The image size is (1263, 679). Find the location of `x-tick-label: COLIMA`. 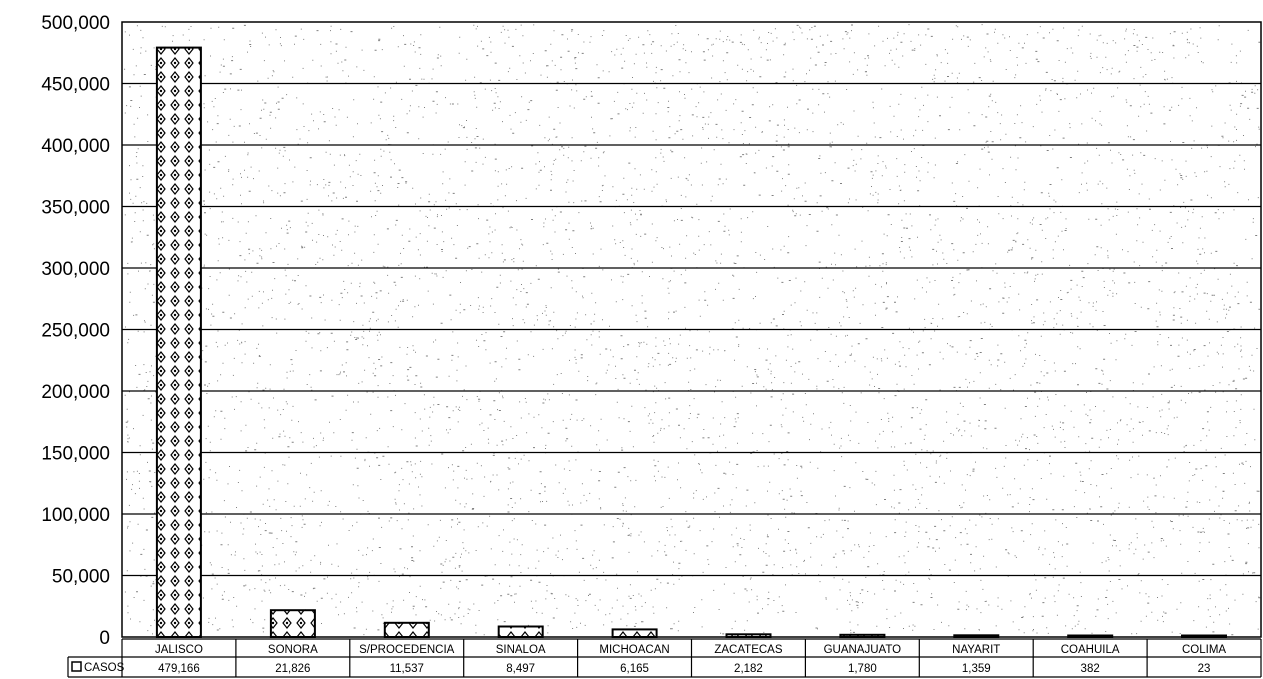

x-tick-label: COLIMA is located at coordinates (1204, 650).